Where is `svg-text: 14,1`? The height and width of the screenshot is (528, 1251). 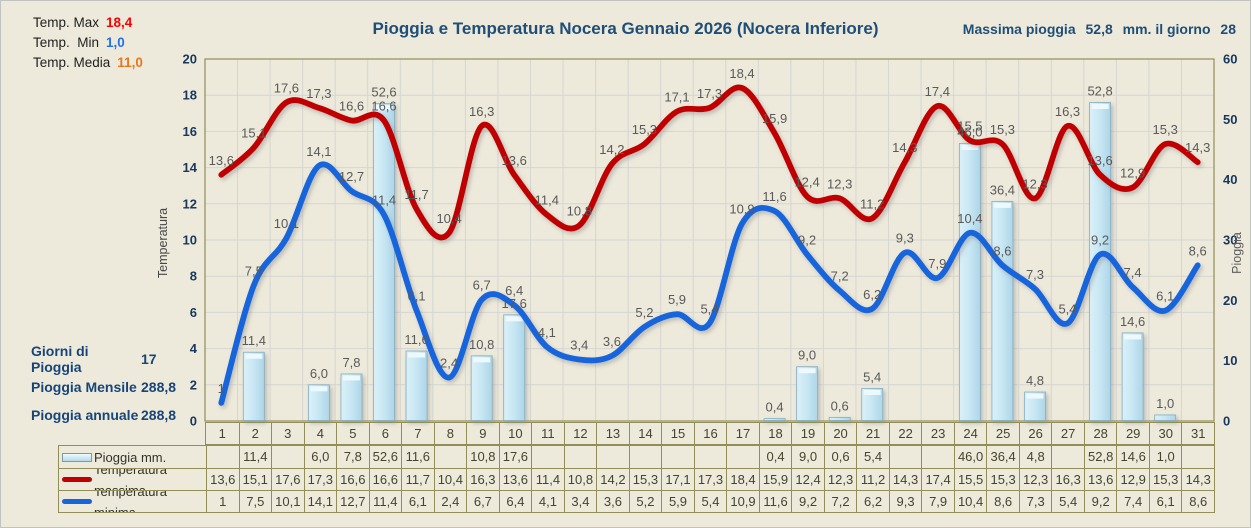 svg-text: 14,1 is located at coordinates (318, 151).